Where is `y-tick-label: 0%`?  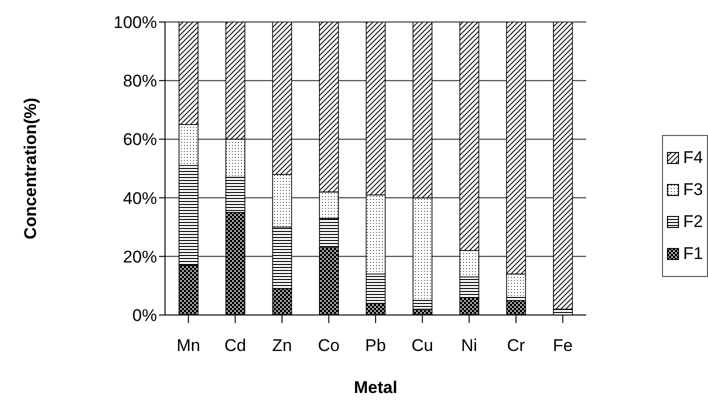 y-tick-label: 0% is located at coordinates (144, 316).